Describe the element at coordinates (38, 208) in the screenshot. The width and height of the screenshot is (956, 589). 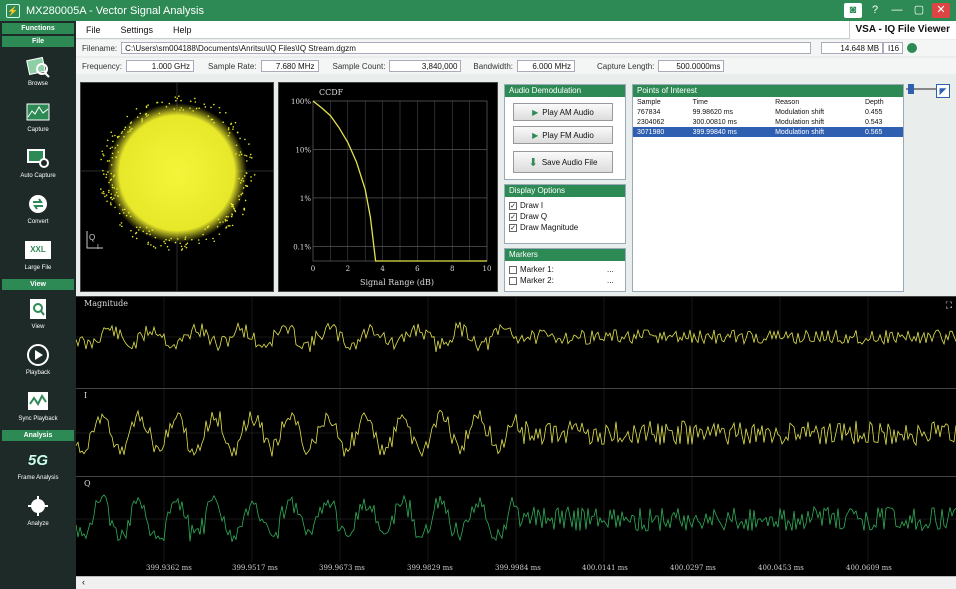
I see `sidebar-item-convert: Convert` at that location.